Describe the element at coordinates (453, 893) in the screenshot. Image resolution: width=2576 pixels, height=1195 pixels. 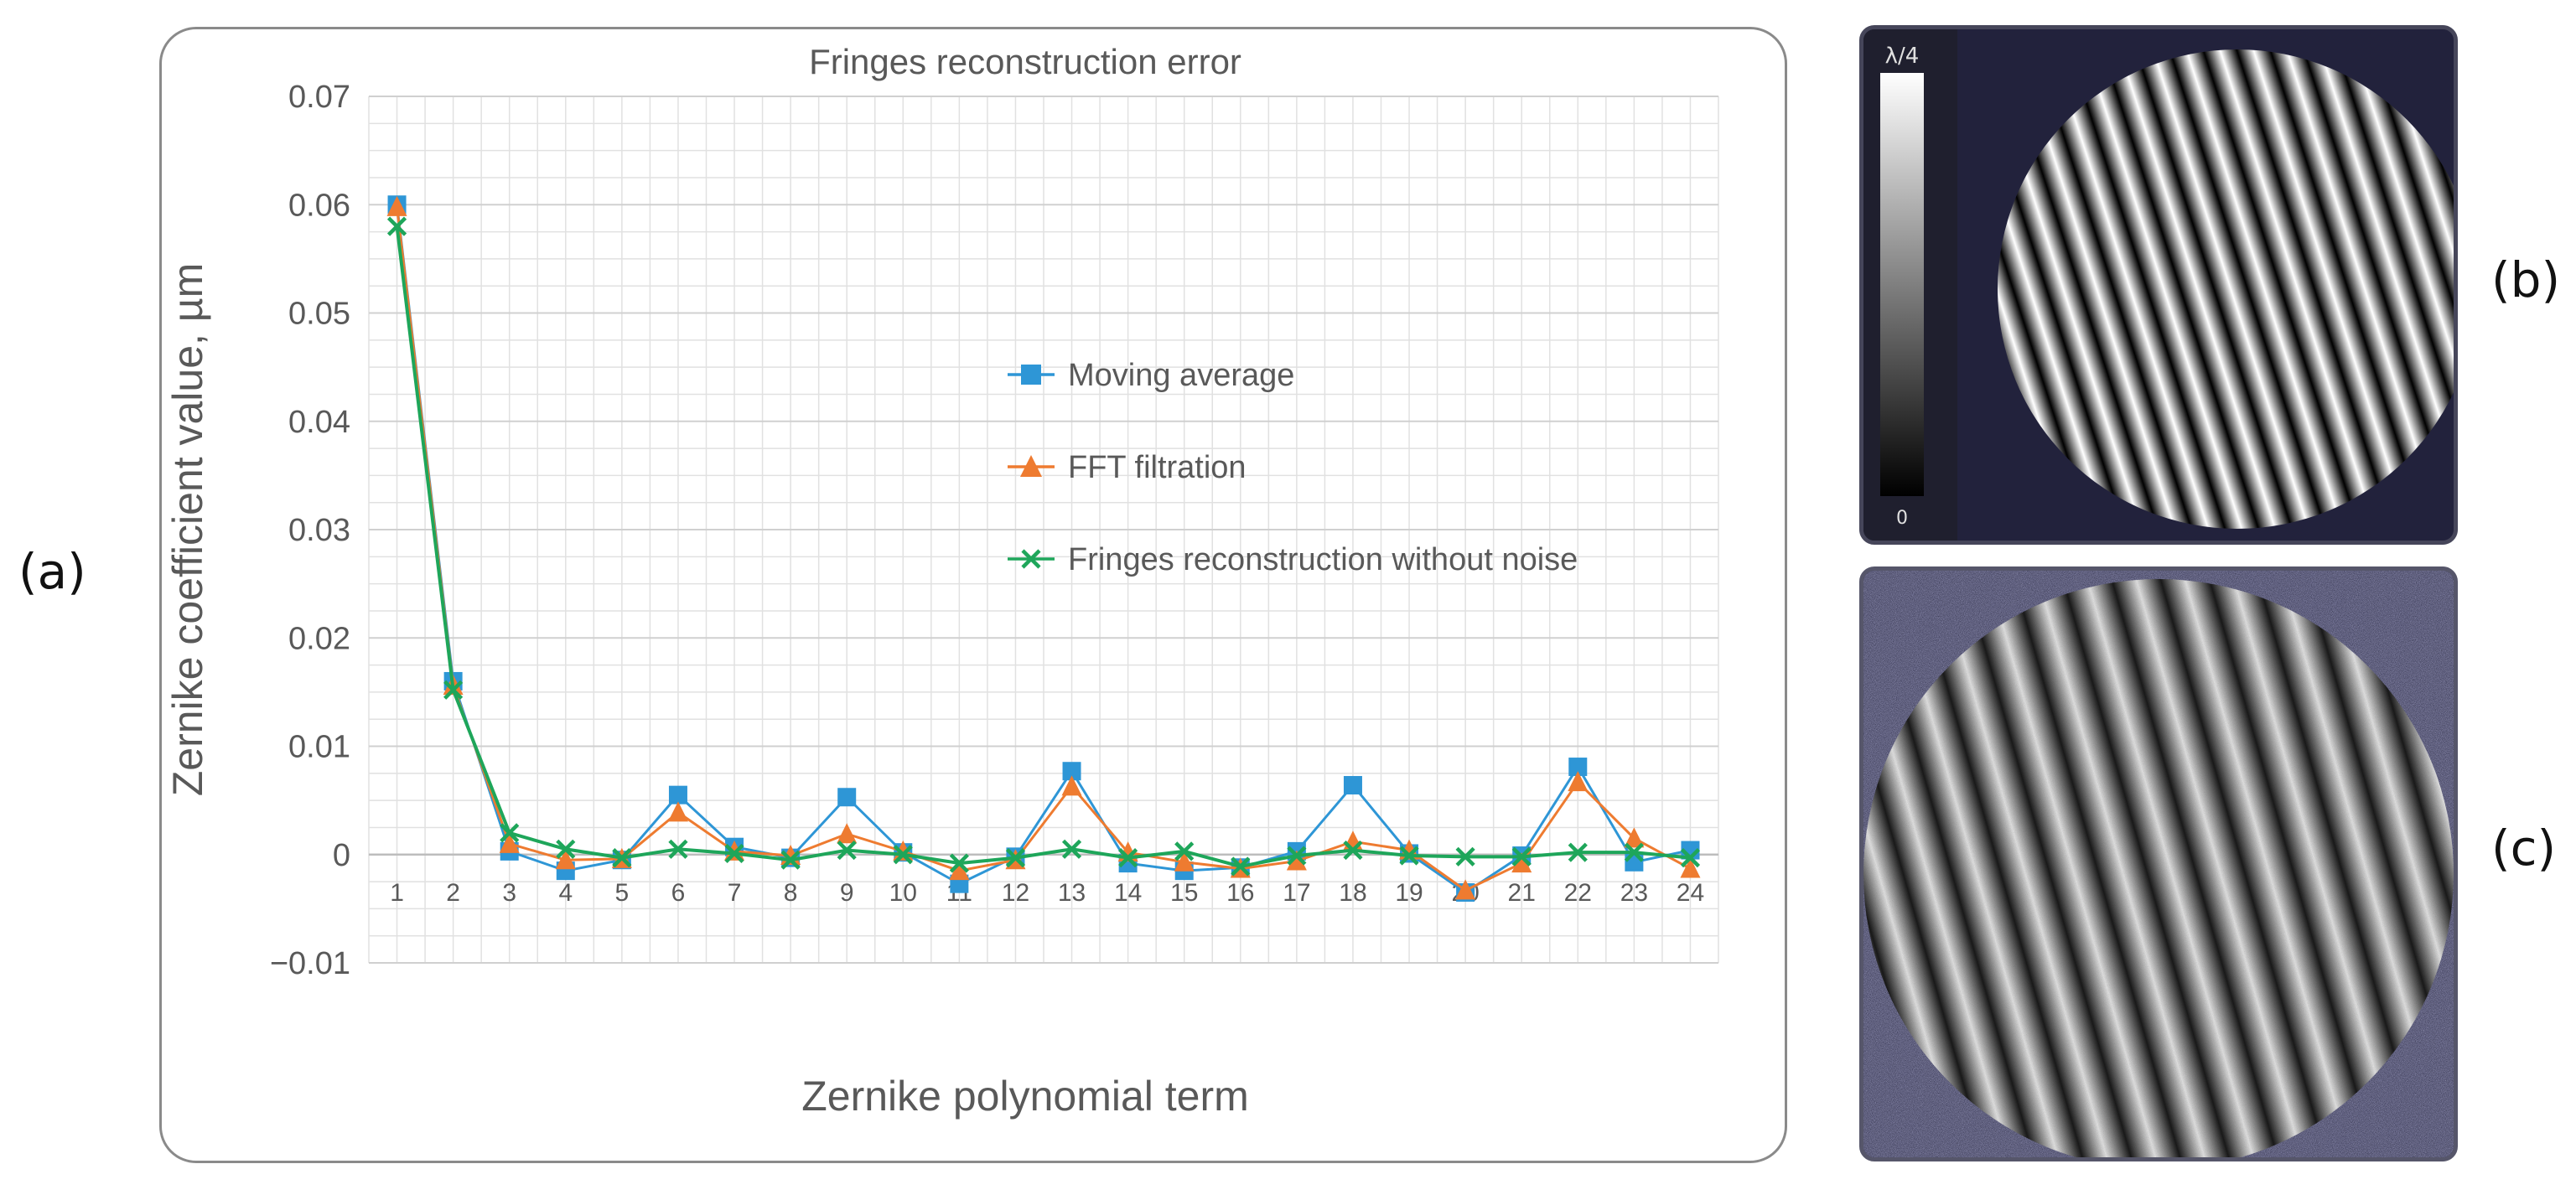
I see `x-tick-label: 2` at that location.